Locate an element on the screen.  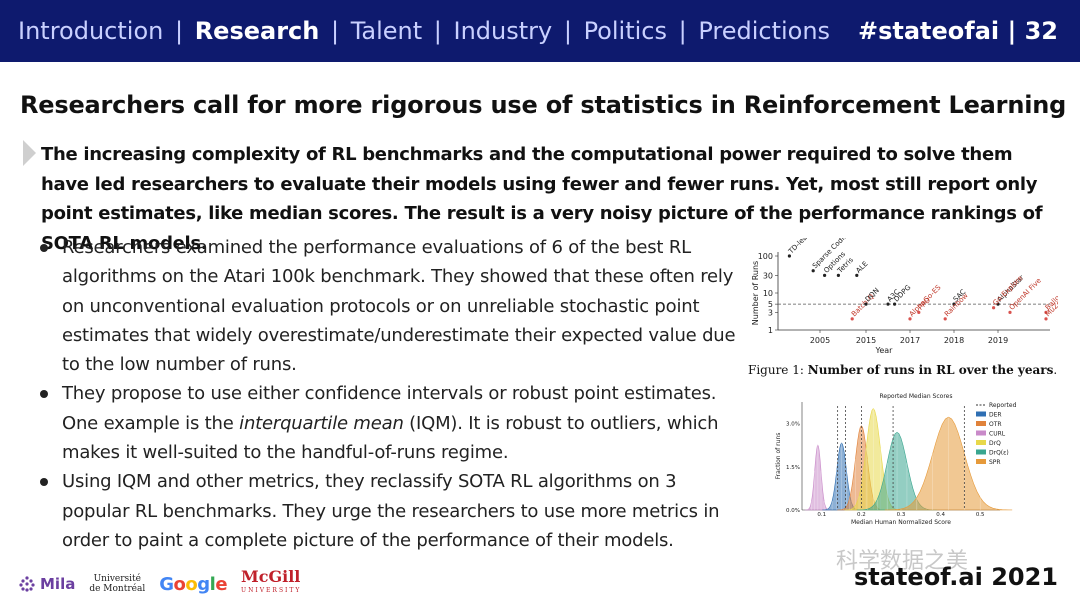
chart-title: Reported Median Scores is located at coordinates (916, 396).